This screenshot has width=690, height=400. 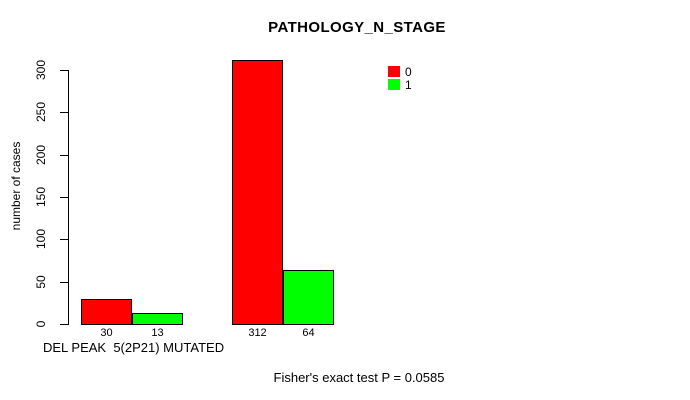 I want to click on bar-value-label: 312, so click(x=257, y=333).